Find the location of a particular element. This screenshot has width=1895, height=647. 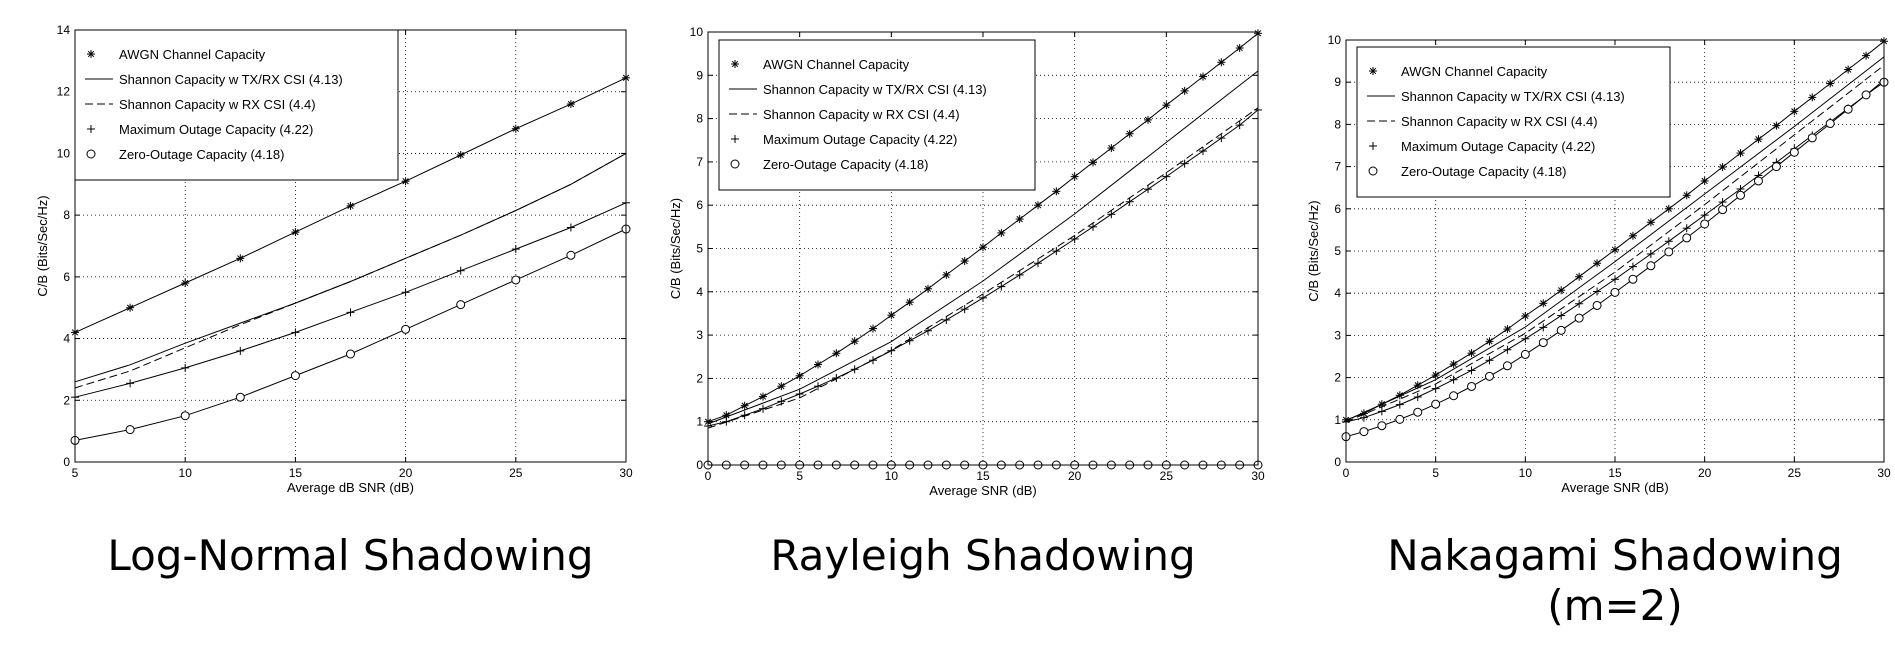

x-tick-label: 0 is located at coordinates (1346, 473).